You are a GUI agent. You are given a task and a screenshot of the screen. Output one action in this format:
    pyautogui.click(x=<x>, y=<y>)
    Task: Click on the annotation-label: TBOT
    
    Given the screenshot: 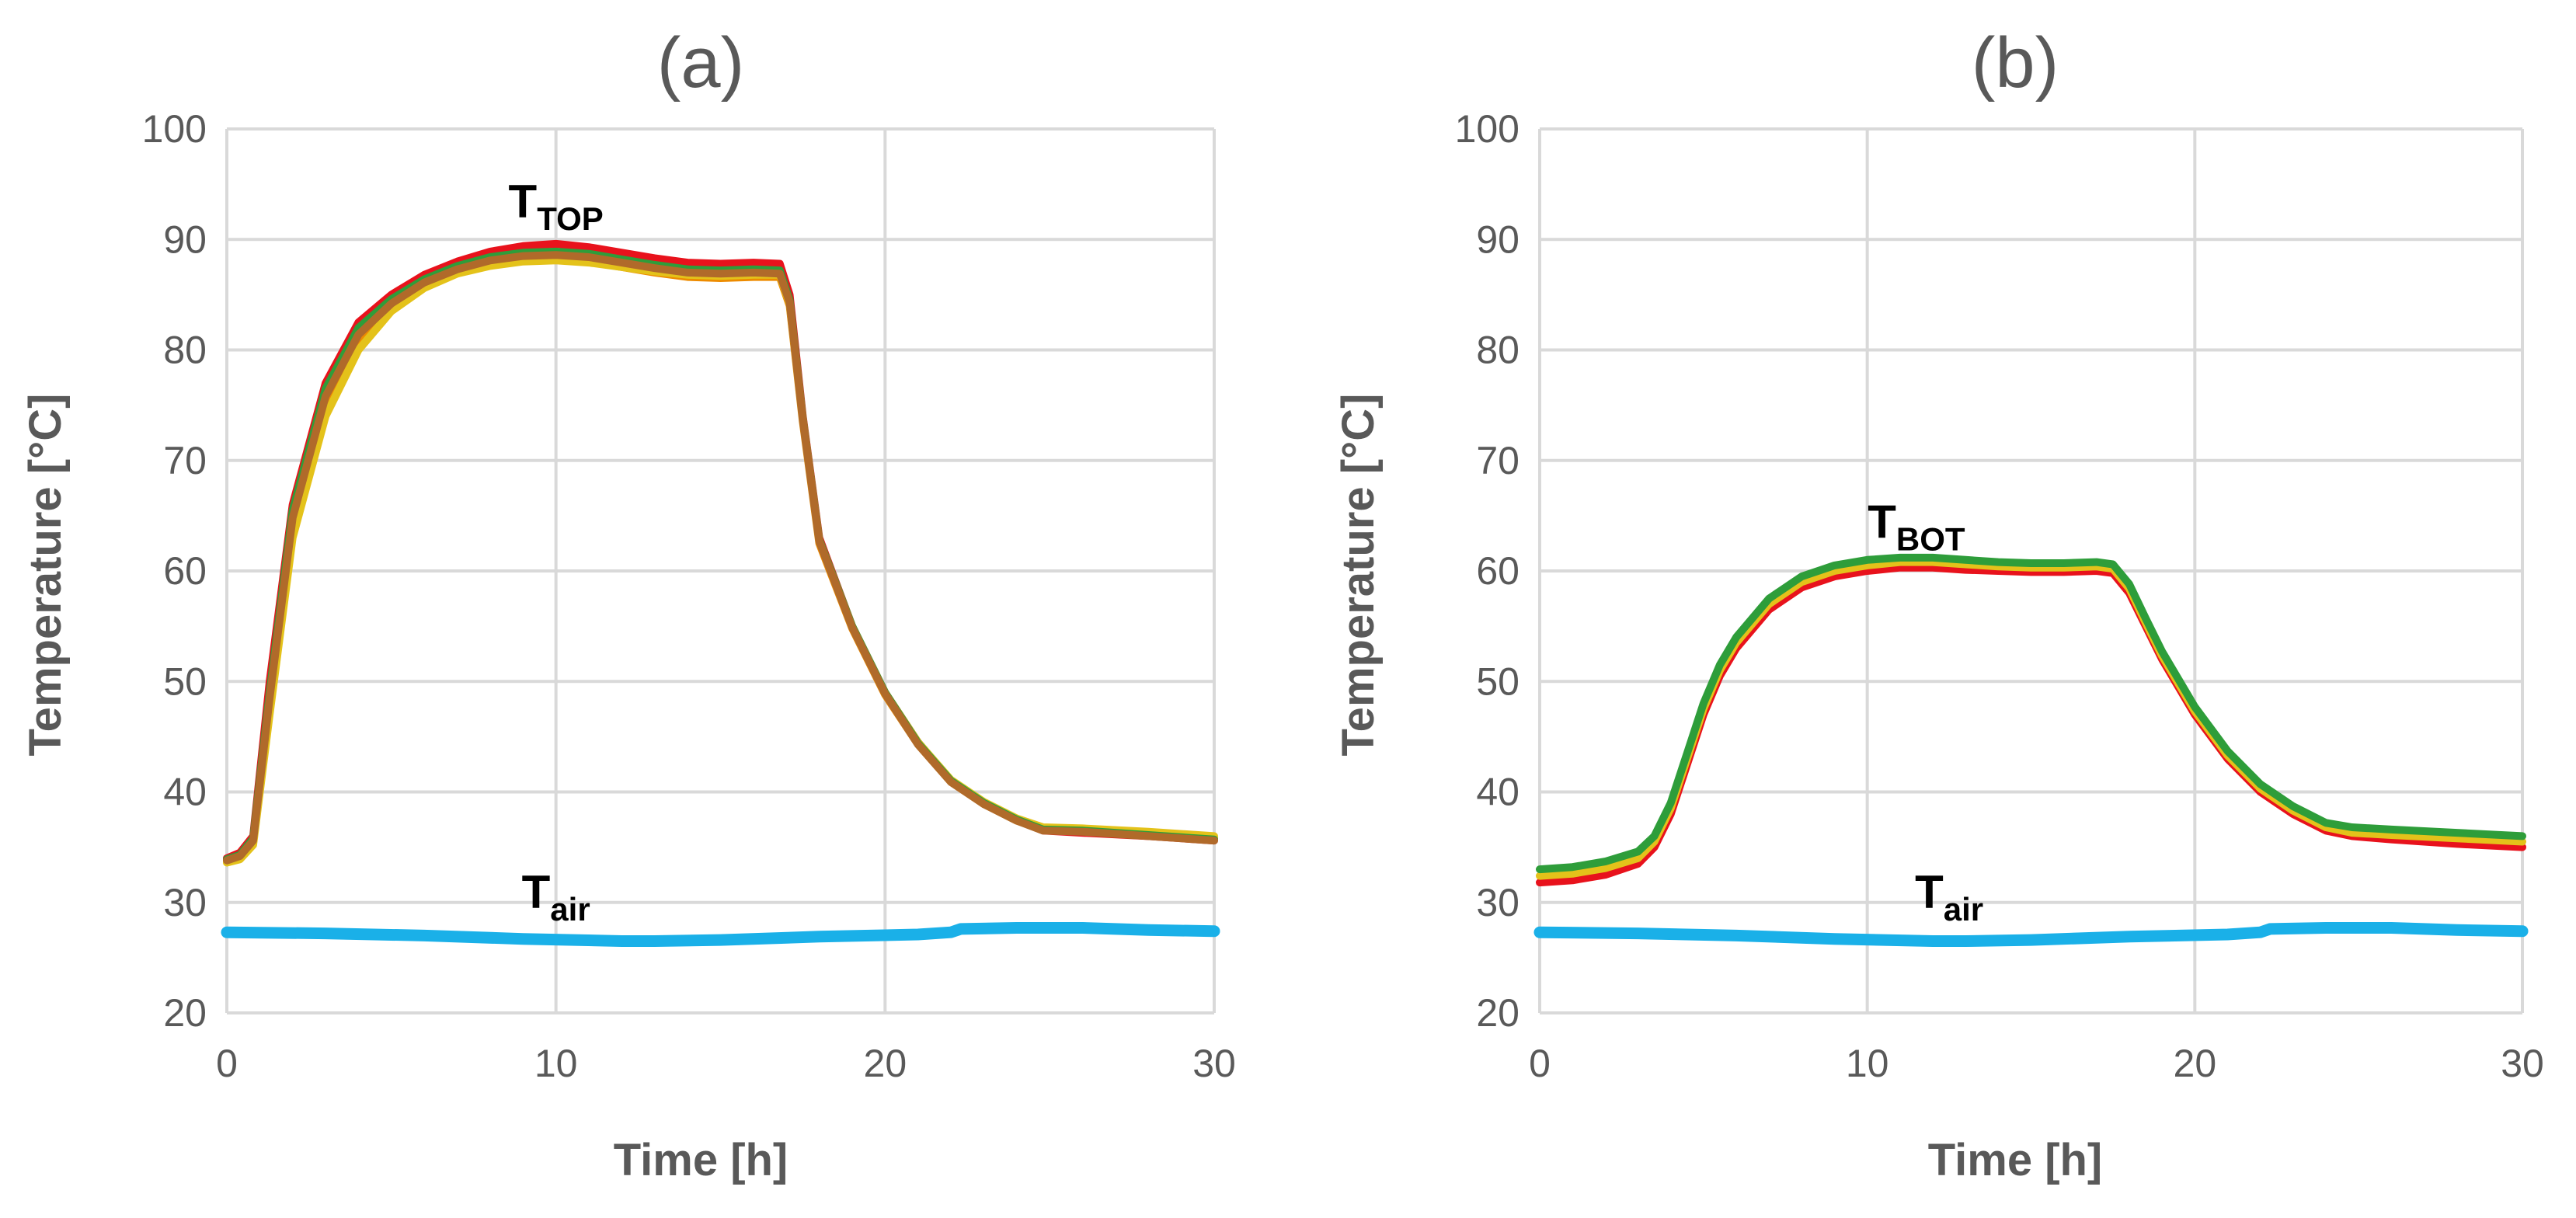 What is the action you would take?
    pyautogui.click(x=1916, y=526)
    